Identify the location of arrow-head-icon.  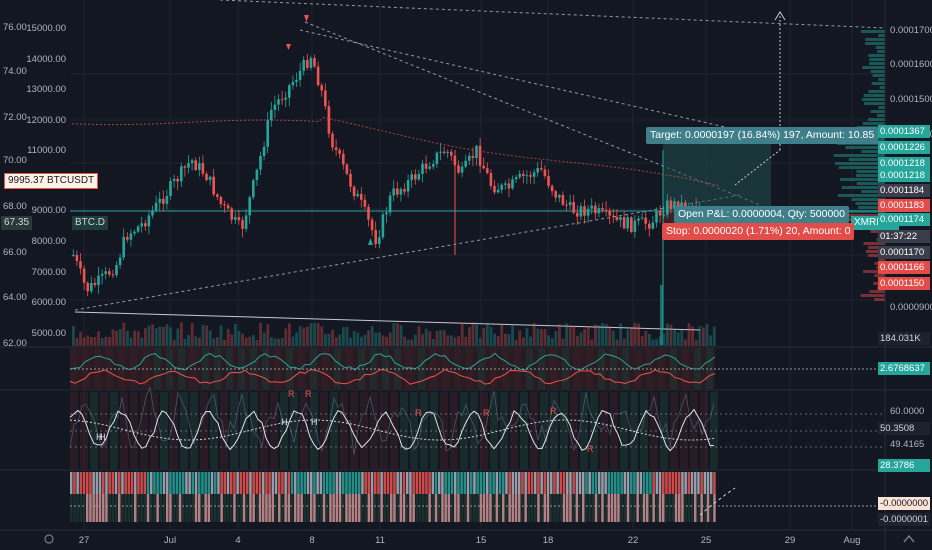
(780, 16).